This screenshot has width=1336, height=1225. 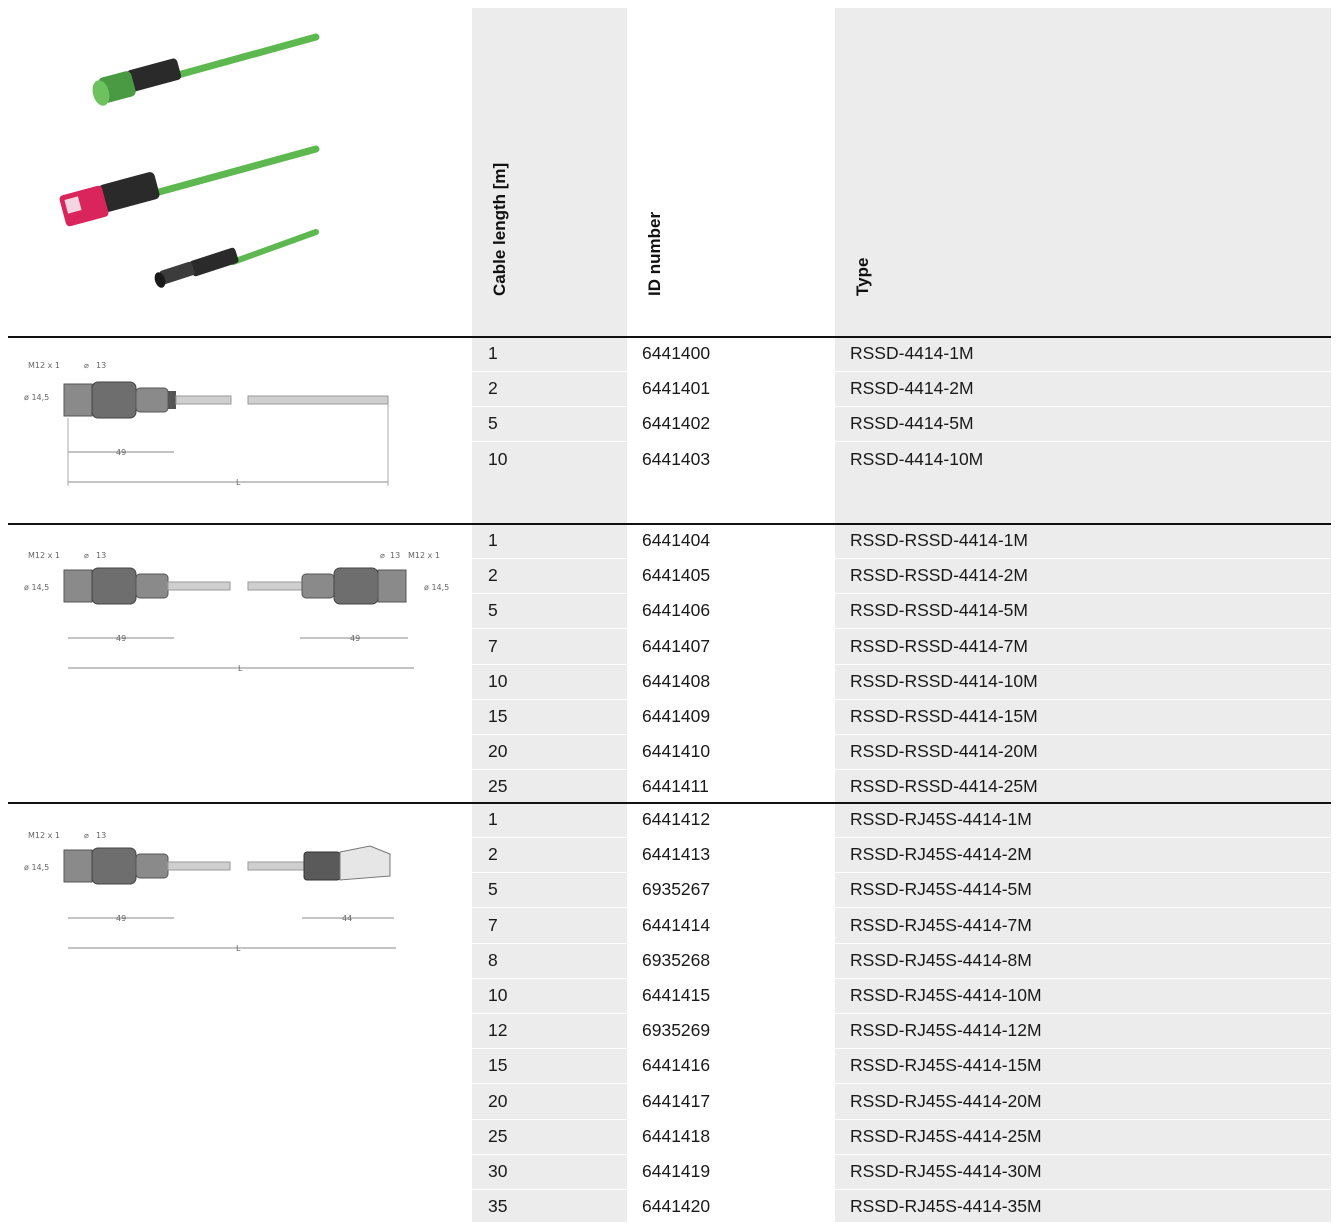 I want to click on cell-type: RSSD-RJ45S-4414-8M, so click(x=941, y=959).